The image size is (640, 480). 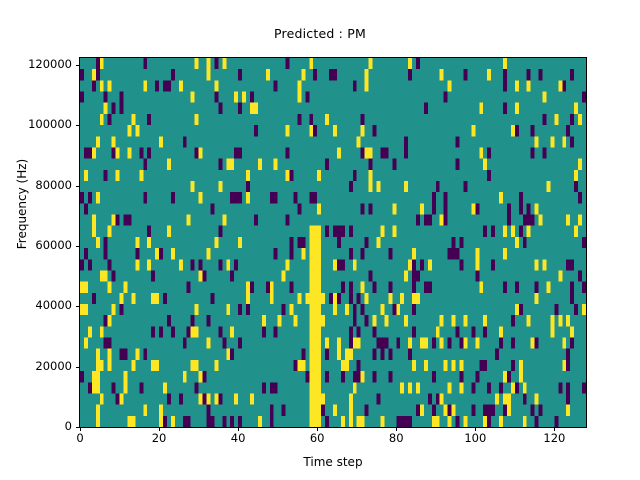 What do you see at coordinates (53, 245) in the screenshot?
I see `y-tick-label: 60000` at bounding box center [53, 245].